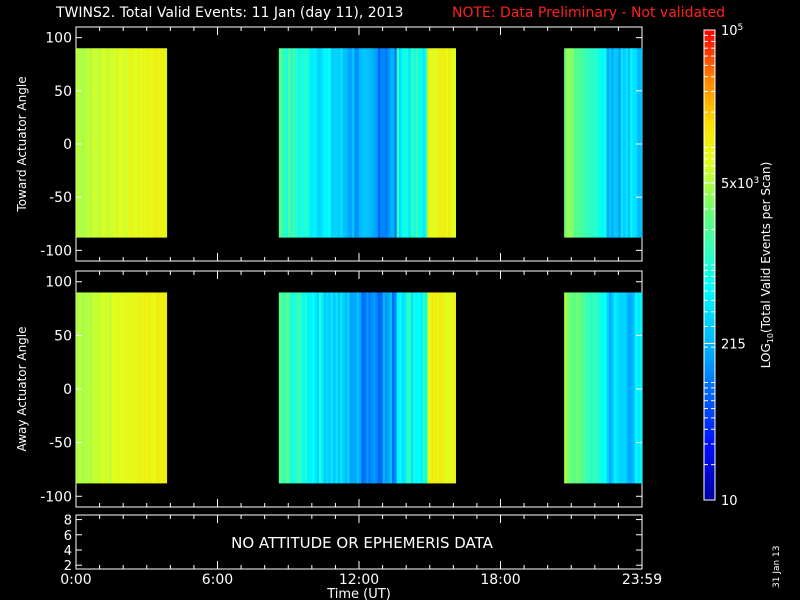  Describe the element at coordinates (68, 566) in the screenshot. I see `y-tick-label: 2` at that location.